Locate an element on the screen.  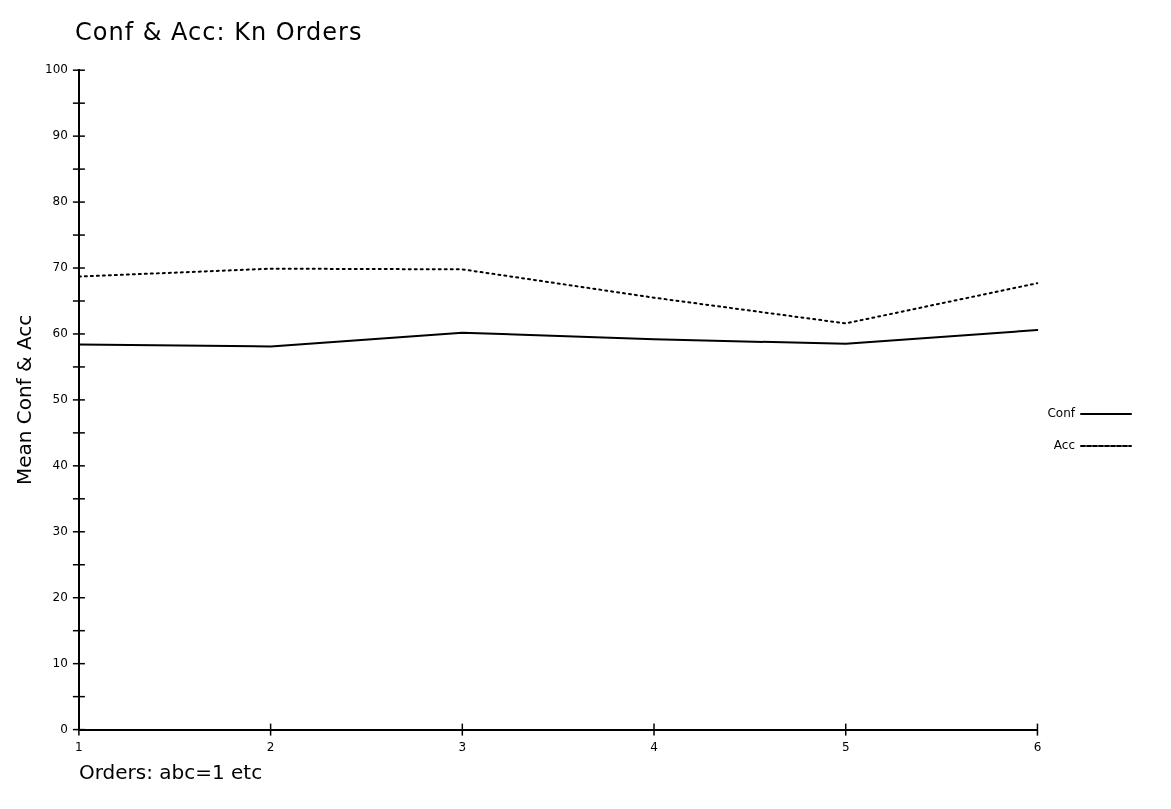
y-axis-title: Mean Conf & Acc is located at coordinates (24, 400).